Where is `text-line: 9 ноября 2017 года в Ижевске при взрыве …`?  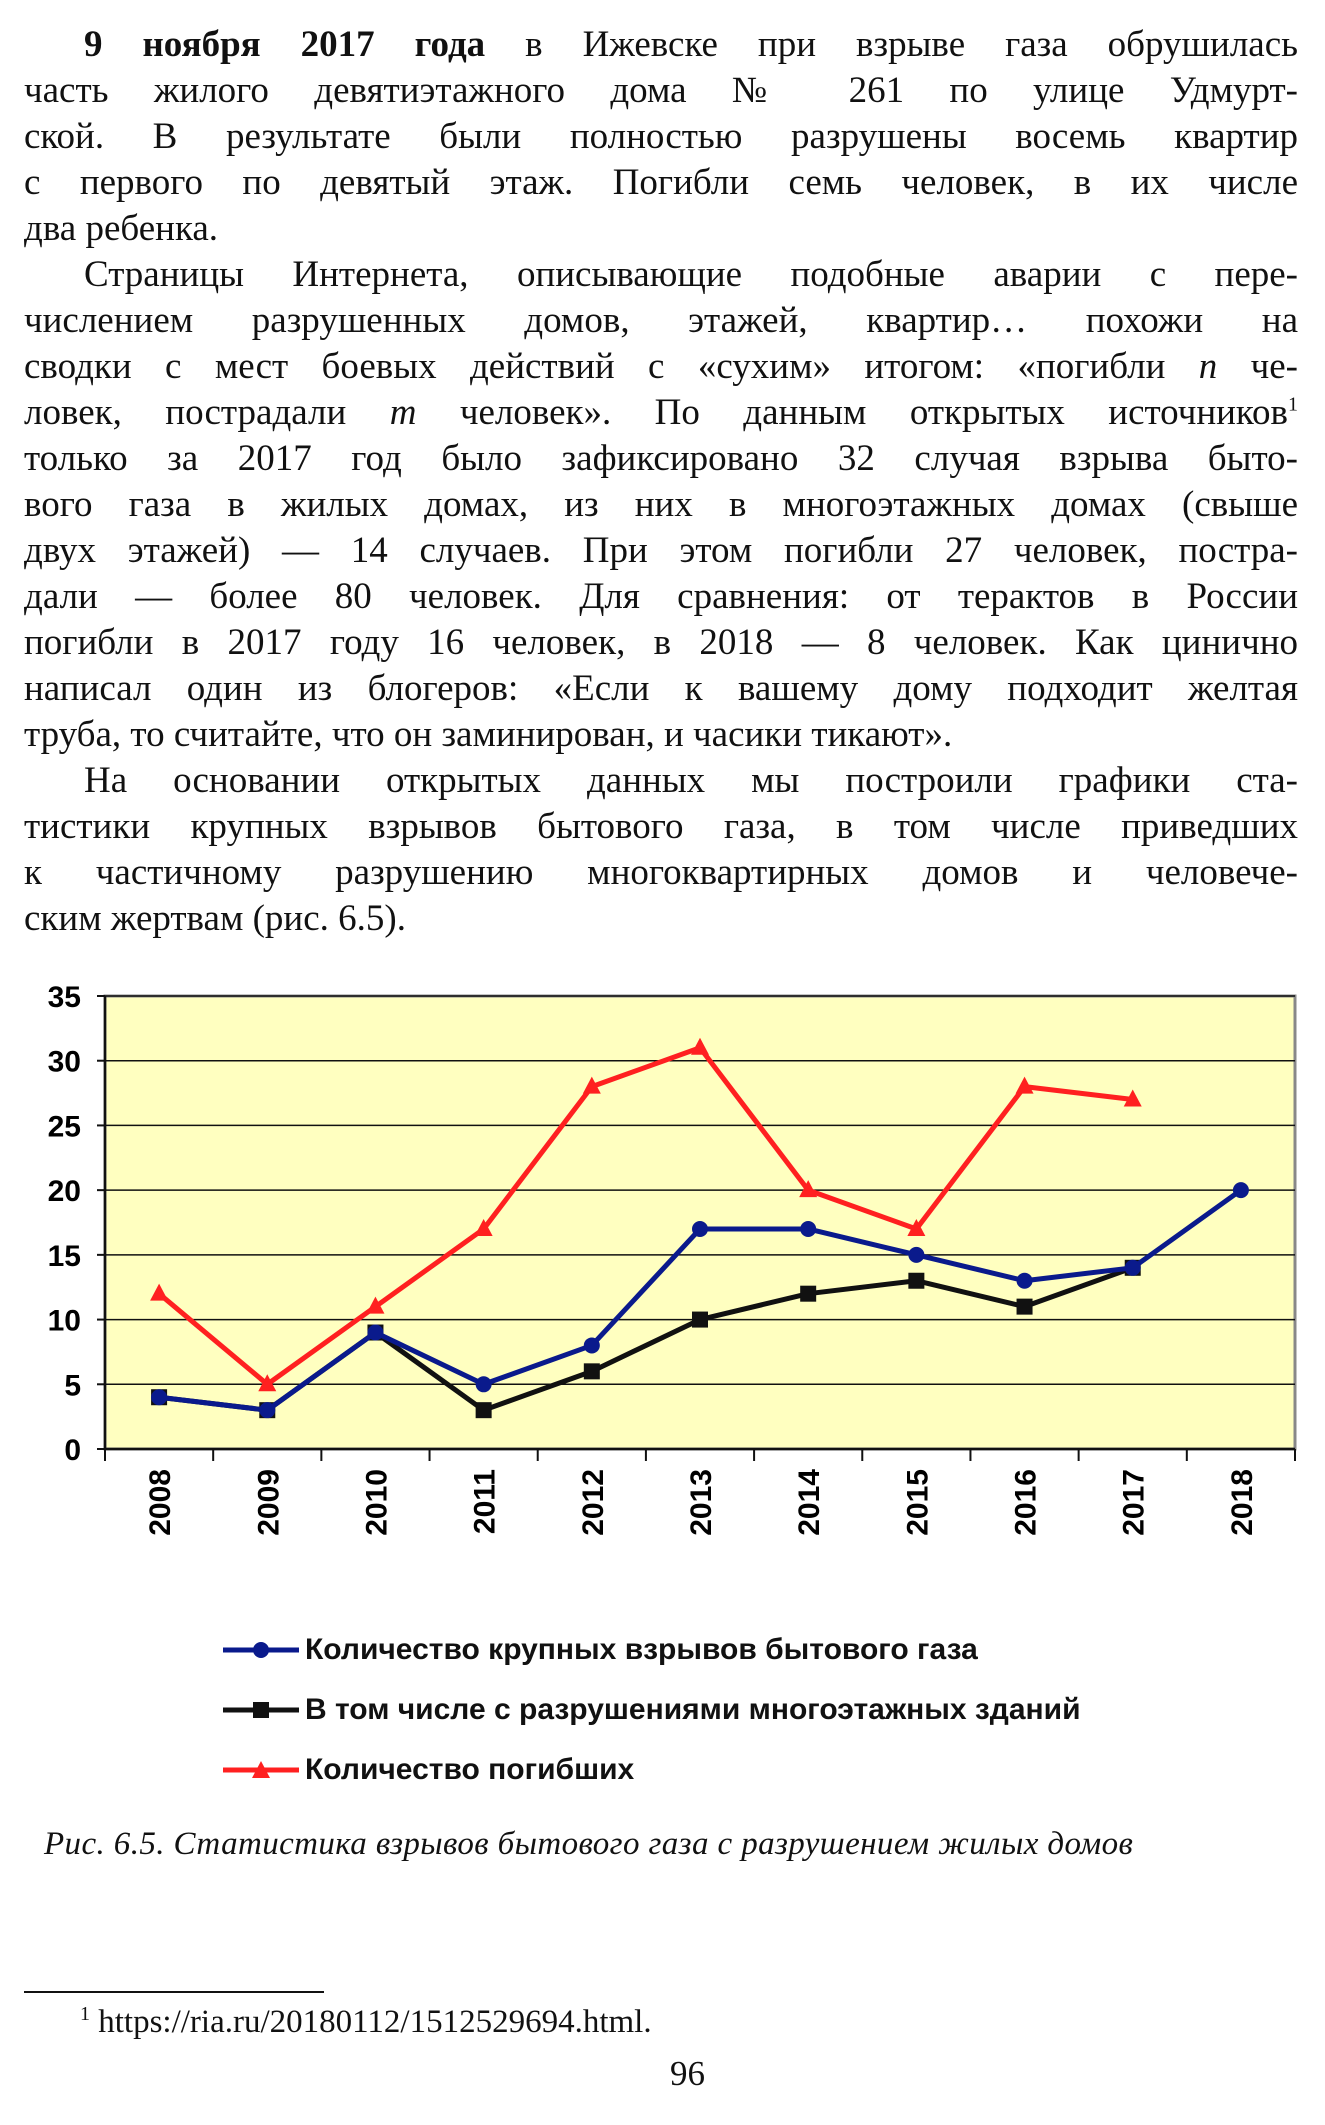 text-line: 9 ноября 2017 года в Ижевске при взрыве … is located at coordinates (661, 45).